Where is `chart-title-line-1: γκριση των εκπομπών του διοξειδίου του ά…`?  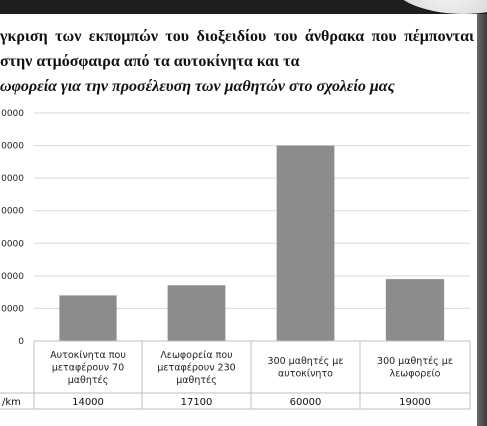 chart-title-line-1: γκριση των εκπομπών του διοξειδίου του ά… is located at coordinates (198, 36).